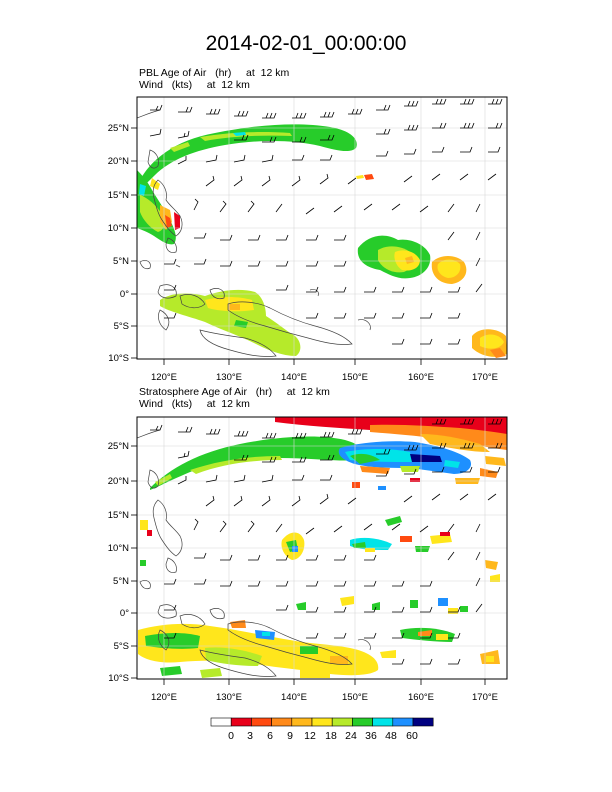  I want to click on pbl-lat-label: 25°N, so click(118, 128).